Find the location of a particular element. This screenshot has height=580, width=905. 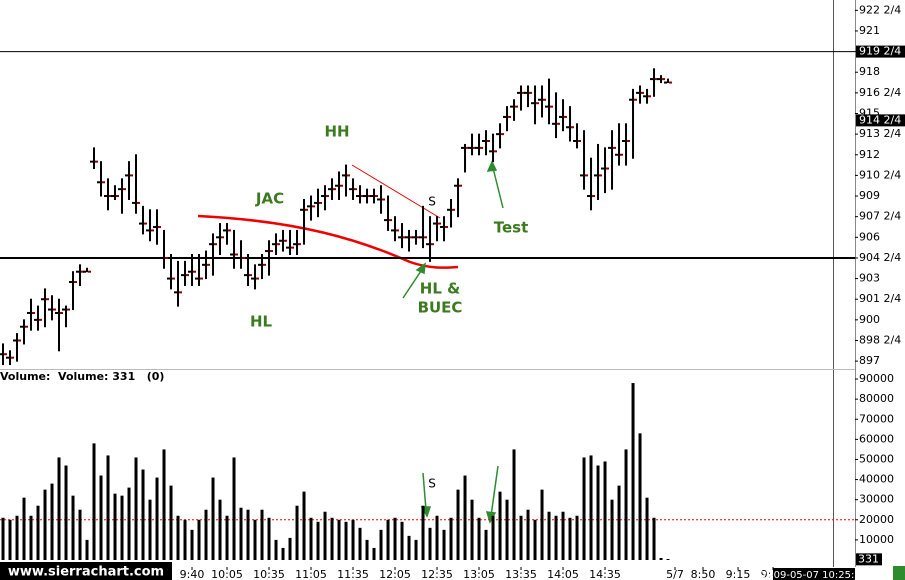

x-axis-area is located at coordinates (452, 573).